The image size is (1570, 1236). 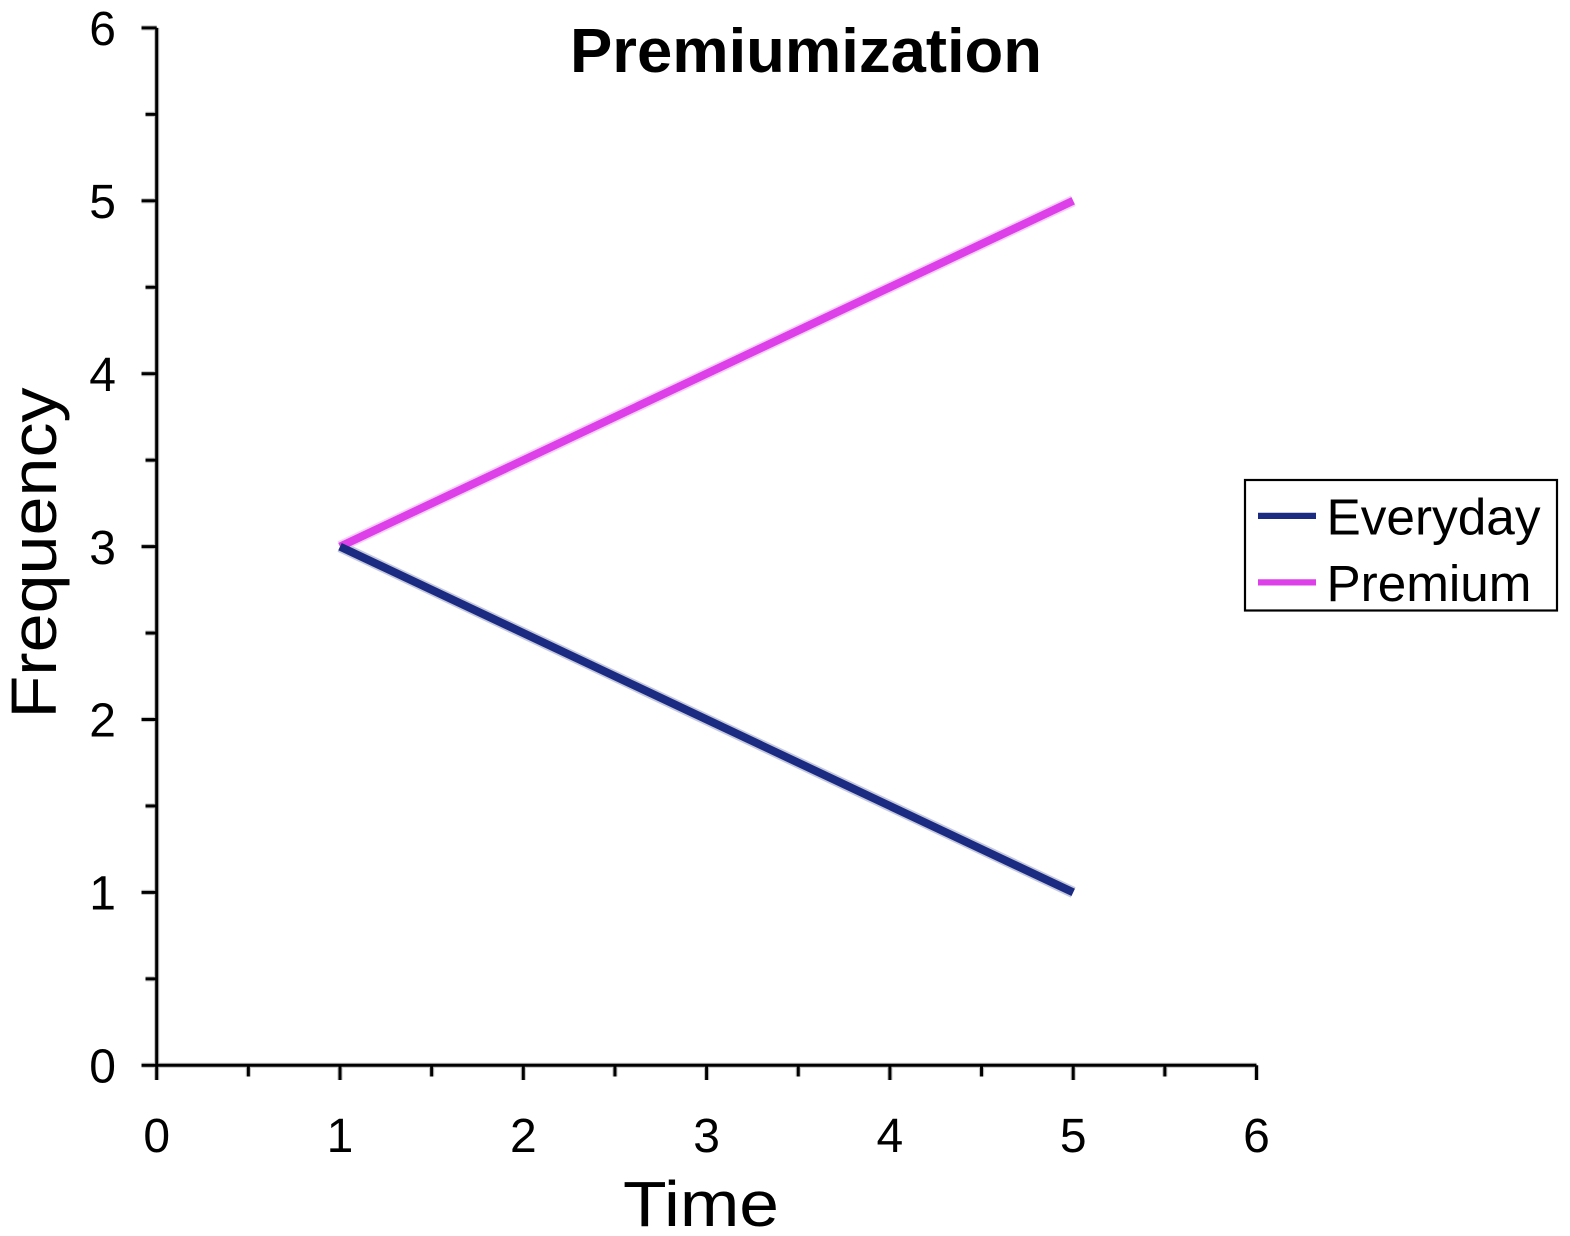 What do you see at coordinates (806, 51) in the screenshot?
I see `svg-text: Premiumization` at bounding box center [806, 51].